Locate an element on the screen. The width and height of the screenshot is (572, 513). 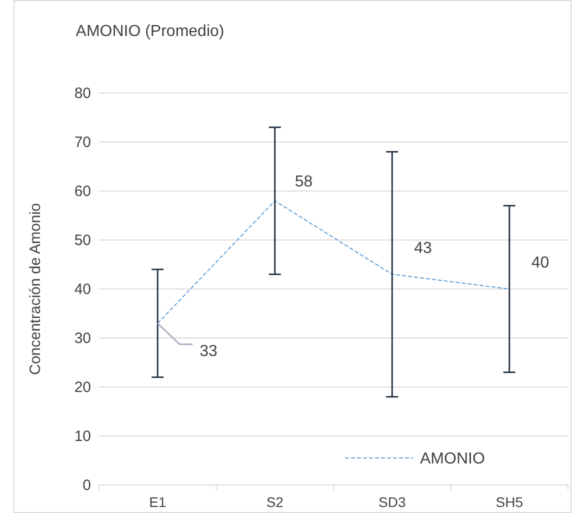
y-tick-label: 40 is located at coordinates (82, 289).